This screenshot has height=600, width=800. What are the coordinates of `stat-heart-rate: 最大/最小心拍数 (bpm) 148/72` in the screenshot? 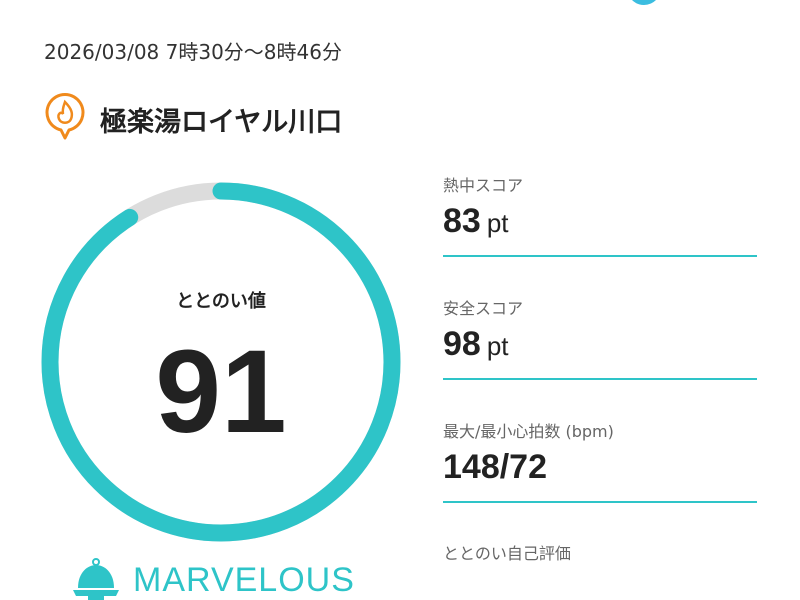 It's located at (600, 460).